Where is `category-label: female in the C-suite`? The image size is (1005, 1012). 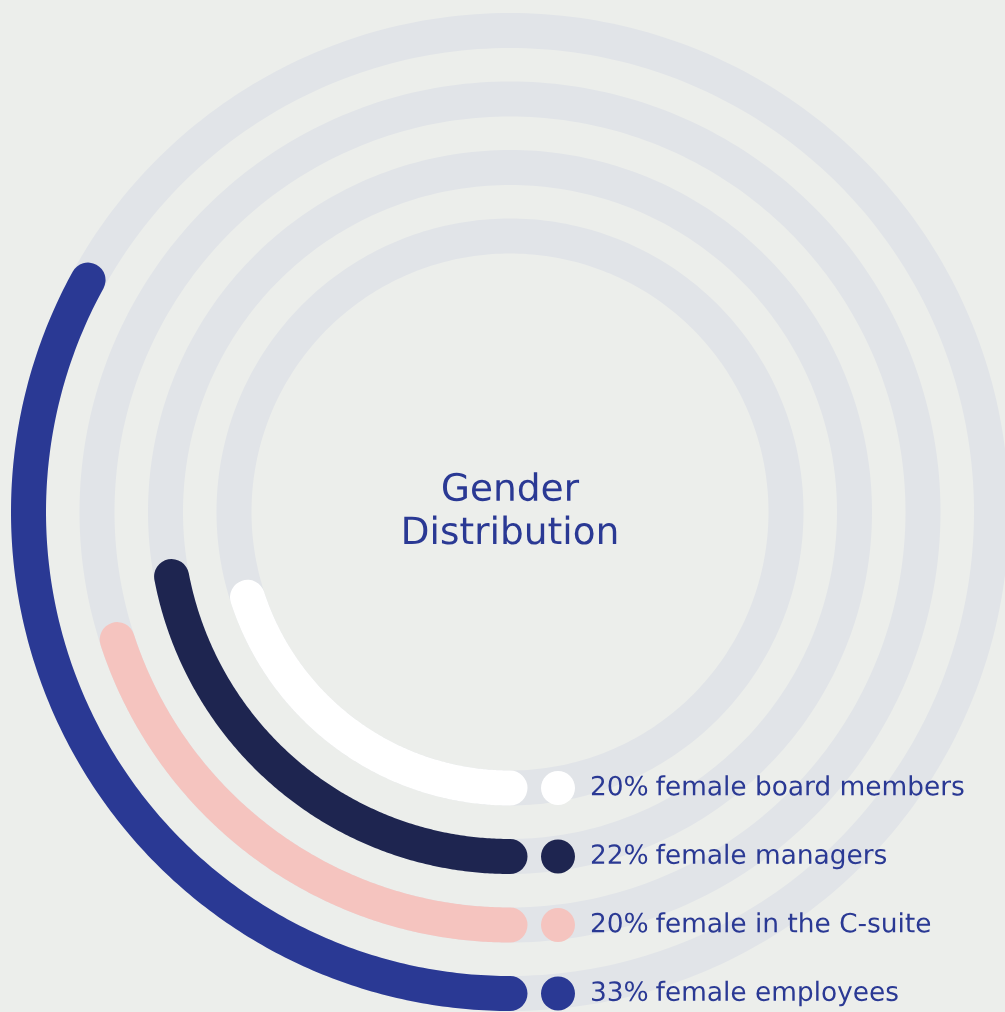
category-label: female in the C-suite is located at coordinates (793, 922).